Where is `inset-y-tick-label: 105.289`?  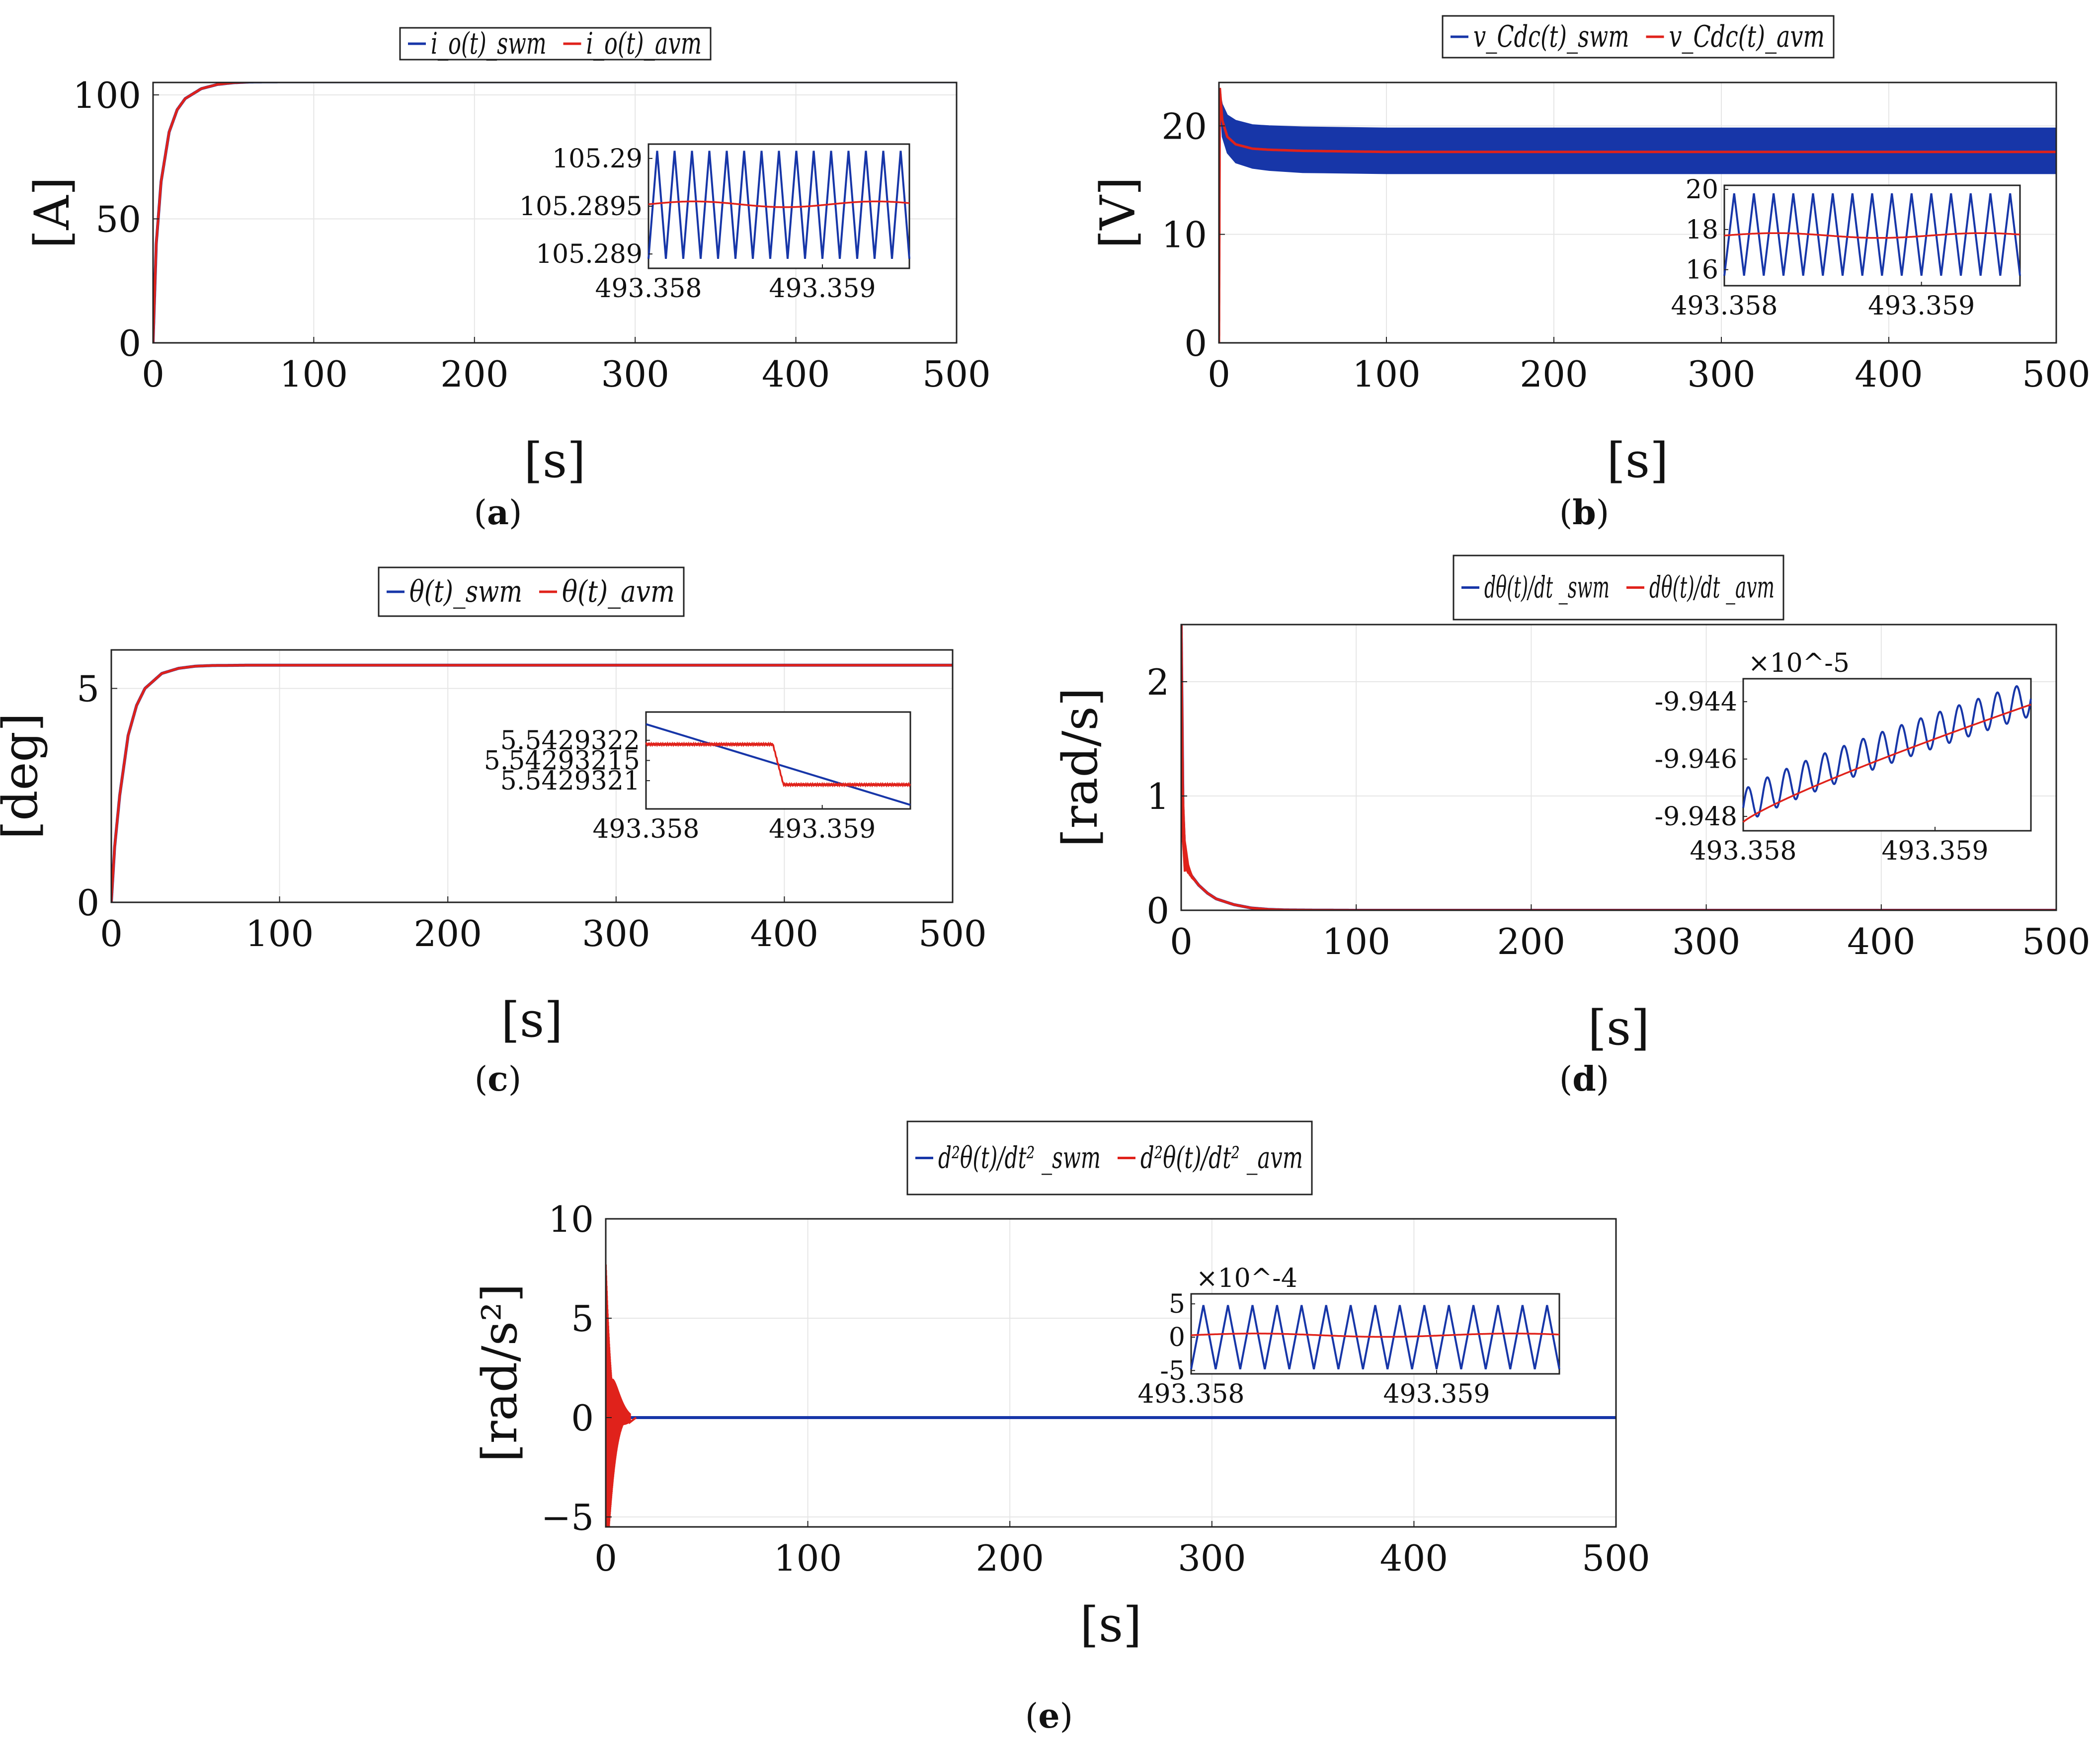
inset-y-tick-label: 105.289 is located at coordinates (589, 254).